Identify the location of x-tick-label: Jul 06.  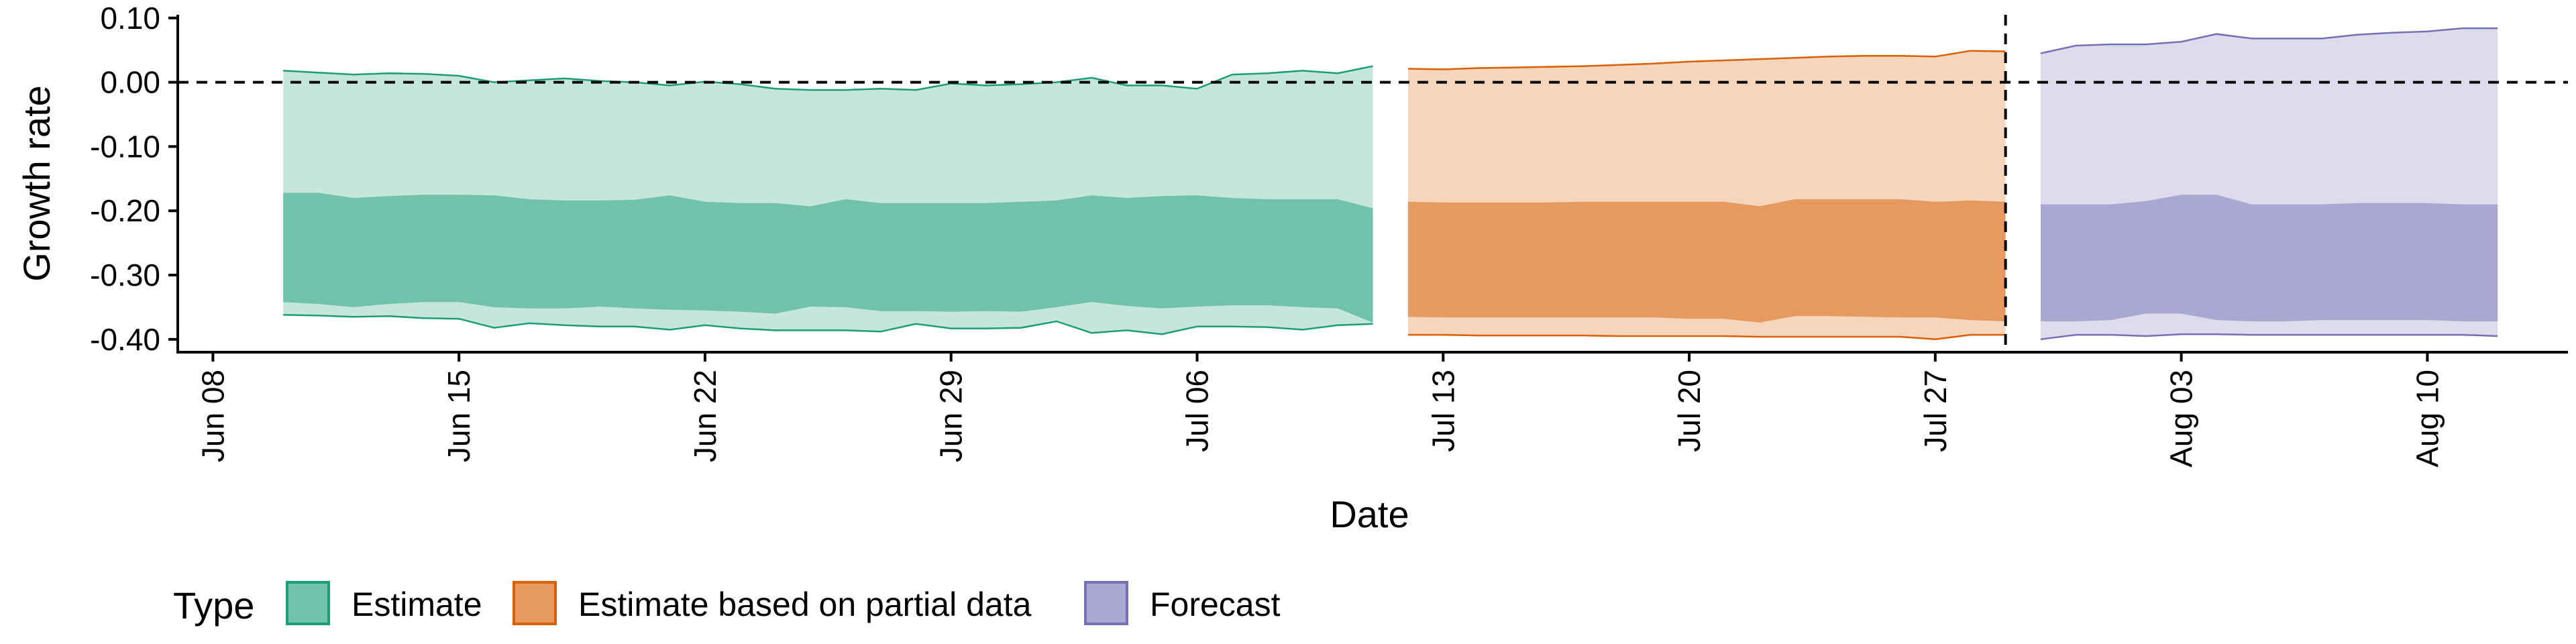
(1197, 411).